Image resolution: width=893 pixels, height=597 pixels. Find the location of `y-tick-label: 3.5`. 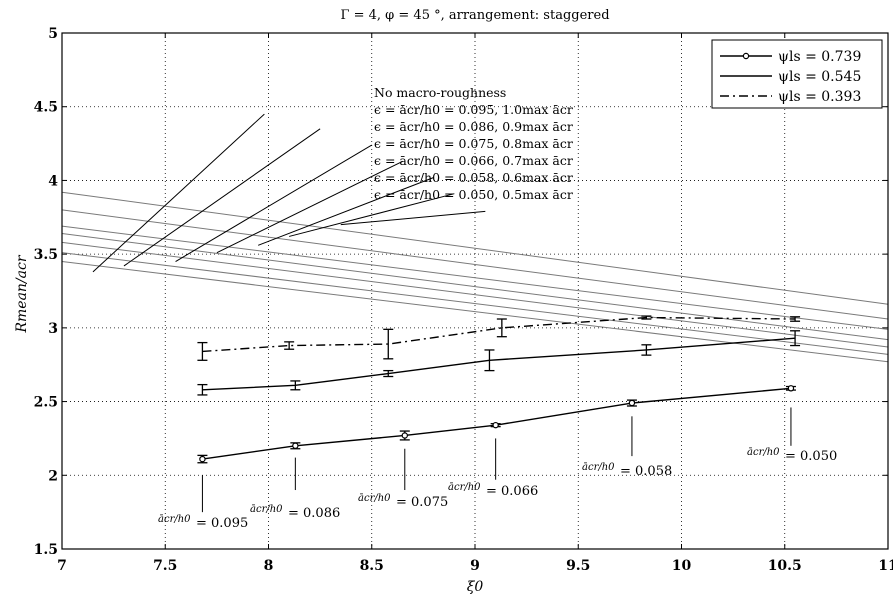

y-tick-label: 3.5 is located at coordinates (46, 255).